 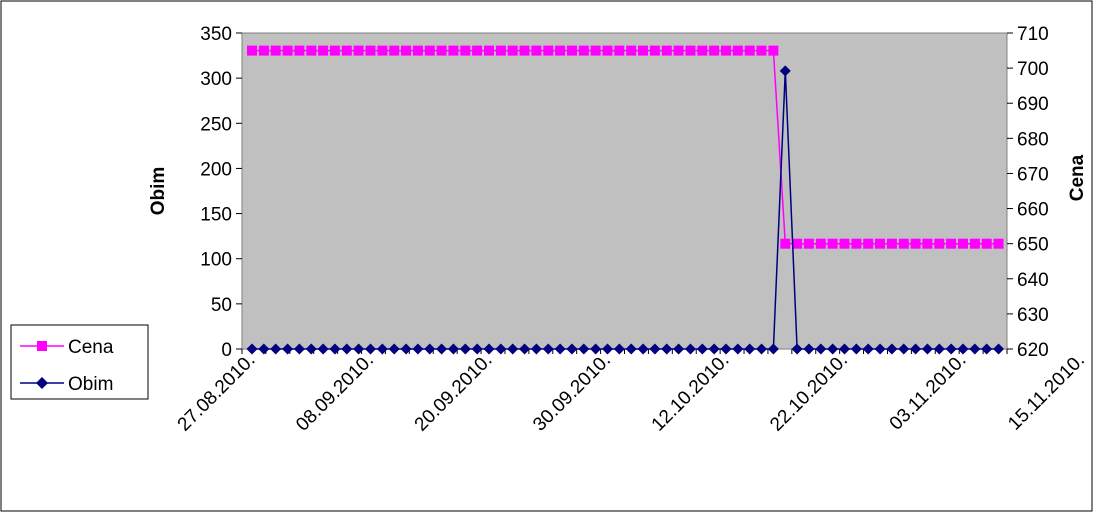 I want to click on legend-cena-marker, so click(x=42, y=346).